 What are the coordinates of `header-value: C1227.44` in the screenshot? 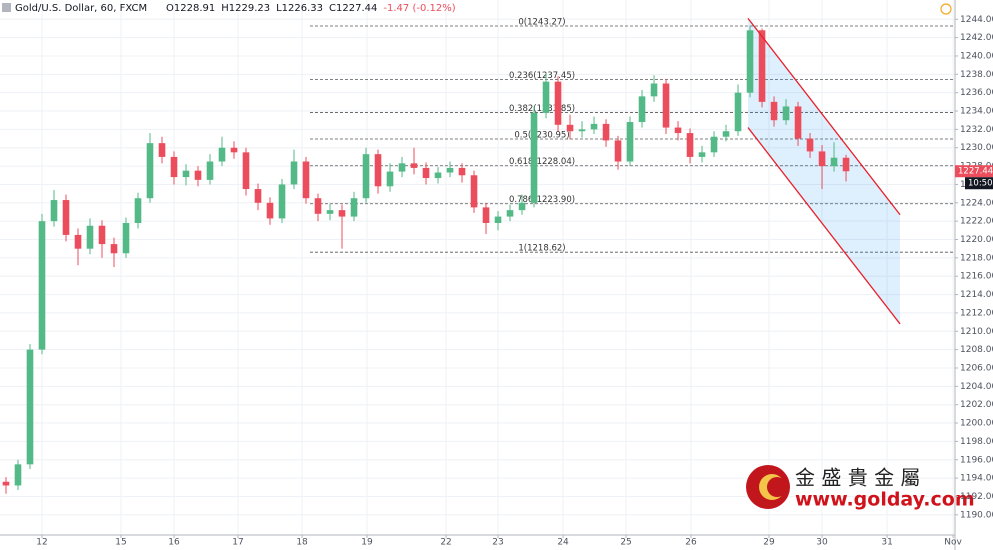 It's located at (353, 8).